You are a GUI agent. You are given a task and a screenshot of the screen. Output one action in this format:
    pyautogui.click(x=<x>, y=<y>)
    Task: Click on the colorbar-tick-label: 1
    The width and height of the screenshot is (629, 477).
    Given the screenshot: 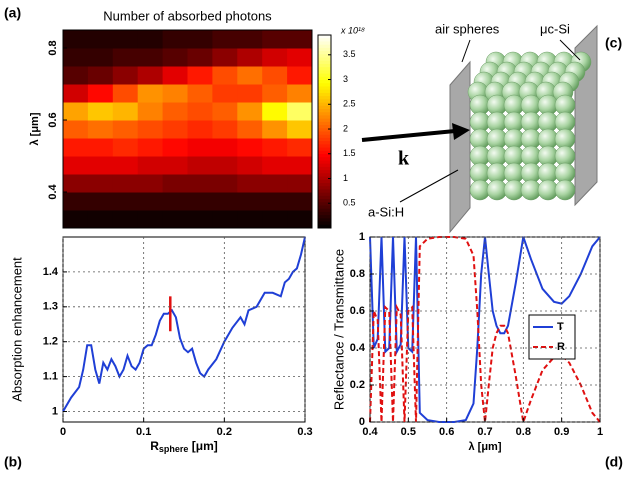 What is the action you would take?
    pyautogui.click(x=345, y=178)
    